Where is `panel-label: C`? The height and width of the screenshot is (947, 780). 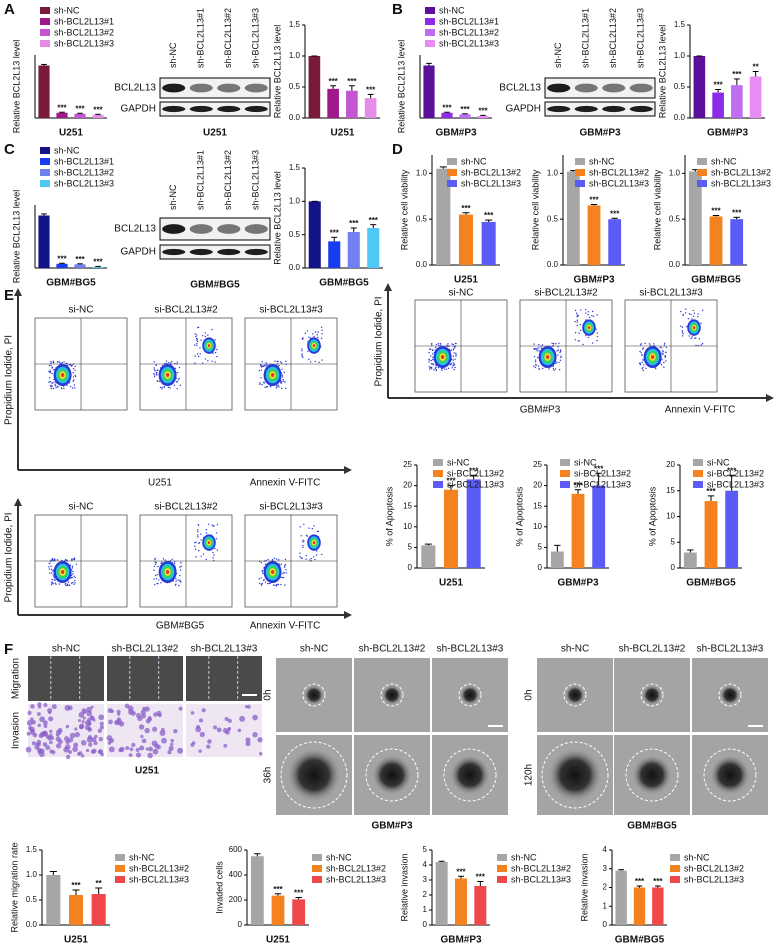 panel-label: C is located at coordinates (9, 149).